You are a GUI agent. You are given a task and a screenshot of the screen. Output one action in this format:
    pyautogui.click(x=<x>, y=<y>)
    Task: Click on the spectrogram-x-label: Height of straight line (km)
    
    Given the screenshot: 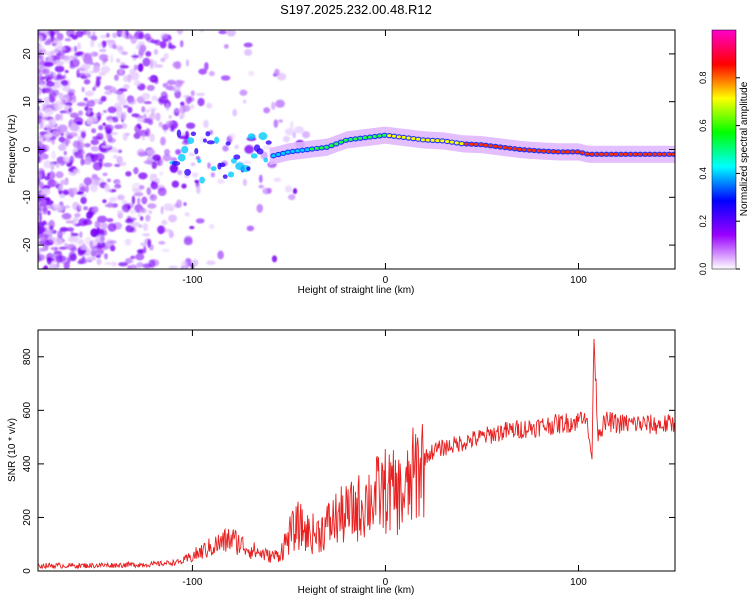 What is the action you would take?
    pyautogui.click(x=356, y=290)
    